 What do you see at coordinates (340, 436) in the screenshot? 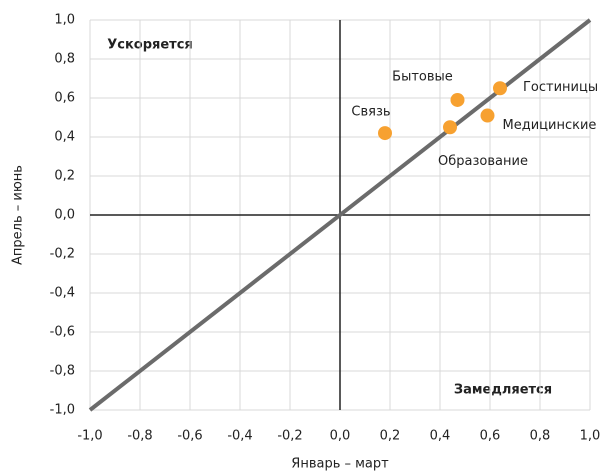
I see `x-tick-label: 0,0` at bounding box center [340, 436].